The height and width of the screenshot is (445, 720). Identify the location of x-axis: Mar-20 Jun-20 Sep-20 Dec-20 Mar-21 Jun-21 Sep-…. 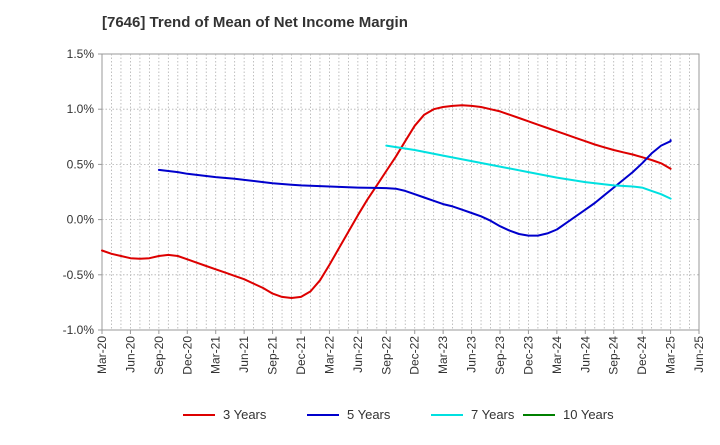
(400, 352).